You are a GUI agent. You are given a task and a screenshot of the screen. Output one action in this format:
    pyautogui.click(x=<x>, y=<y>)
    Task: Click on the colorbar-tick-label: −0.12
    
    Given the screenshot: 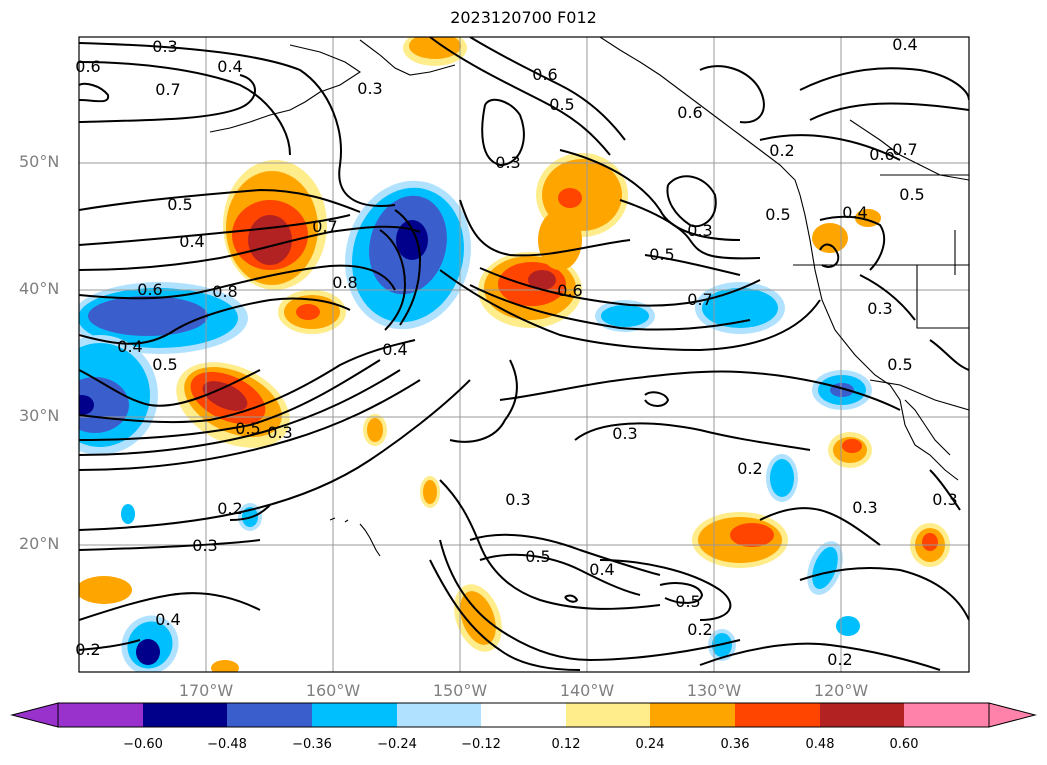 What is the action you would take?
    pyautogui.click(x=481, y=744)
    